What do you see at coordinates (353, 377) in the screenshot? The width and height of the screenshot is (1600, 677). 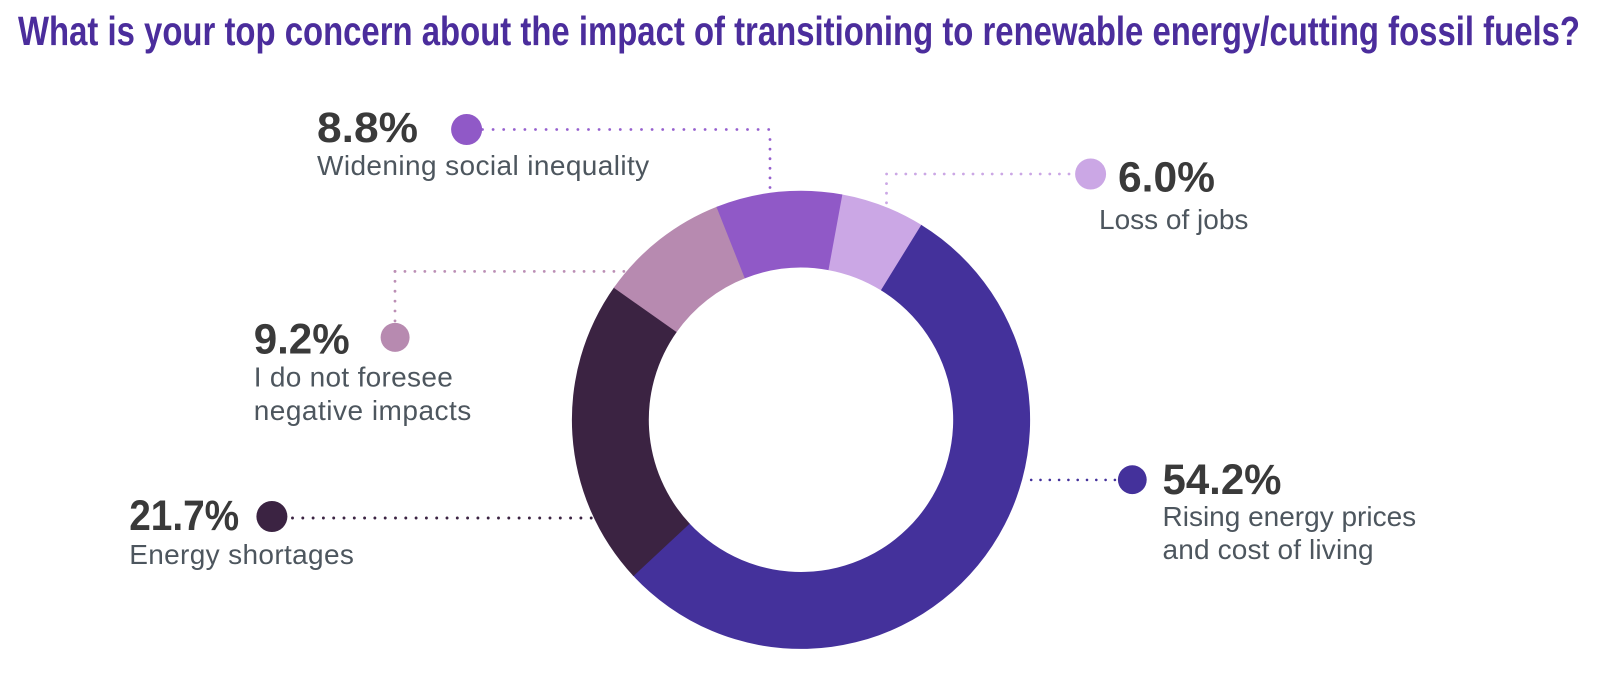 I see `svg-text: I do not foresee` at bounding box center [353, 377].